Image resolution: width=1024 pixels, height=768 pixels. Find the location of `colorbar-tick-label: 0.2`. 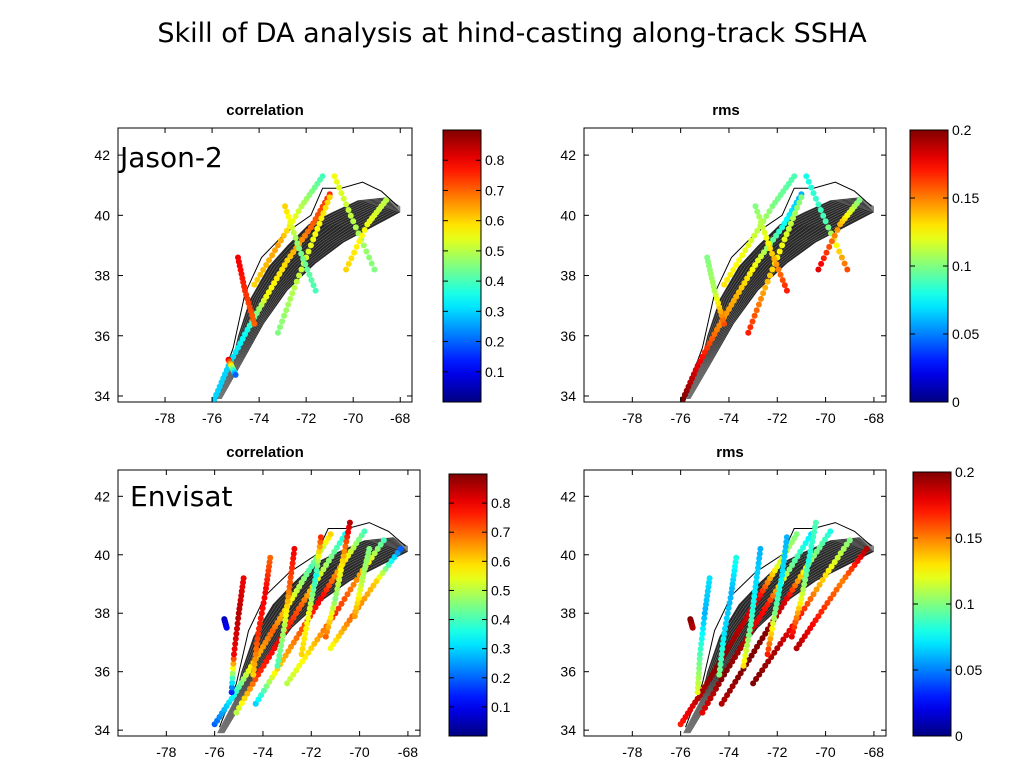

colorbar-tick-label: 0.2 is located at coordinates (962, 130).